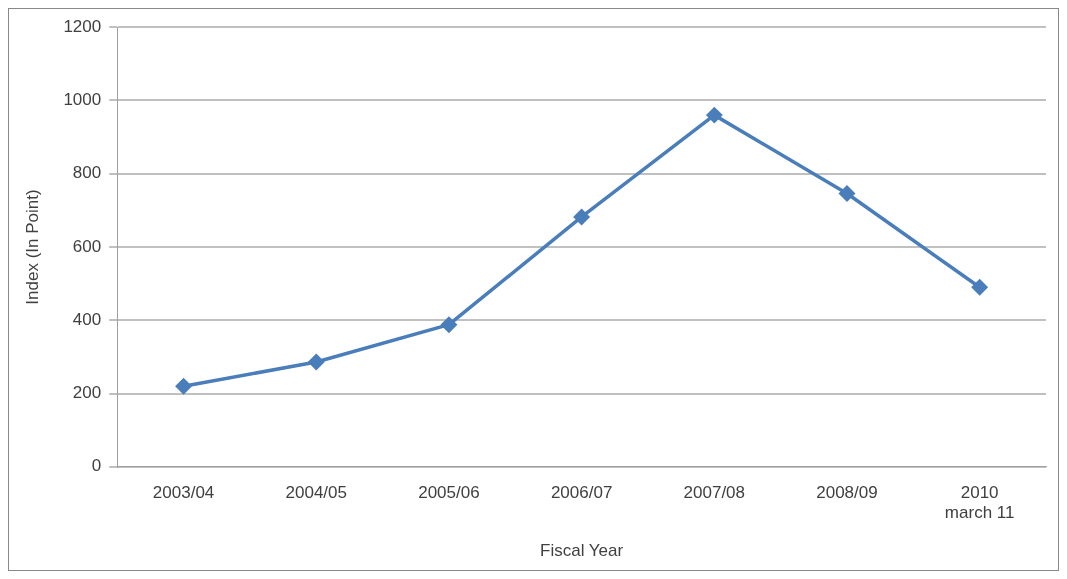 This screenshot has height=579, width=1067. What do you see at coordinates (87, 246) in the screenshot?
I see `y-tick-label: 600` at bounding box center [87, 246].